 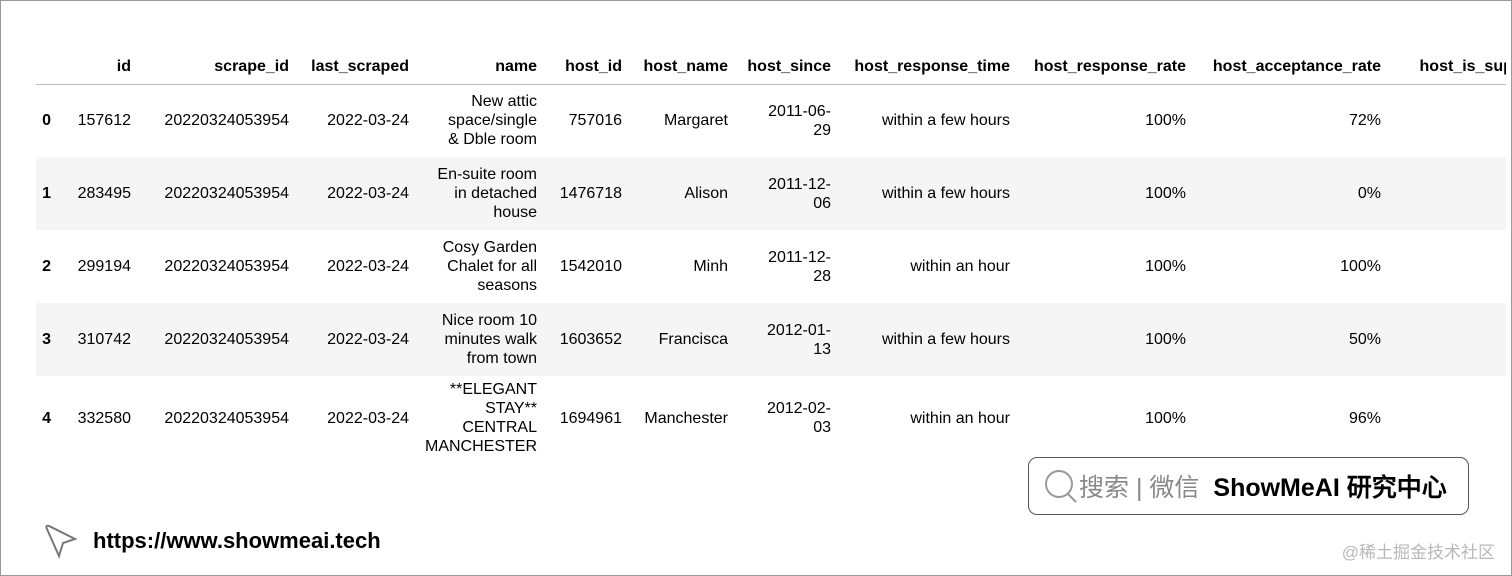 I want to click on table-cell: Francisca, so click(x=683, y=339).